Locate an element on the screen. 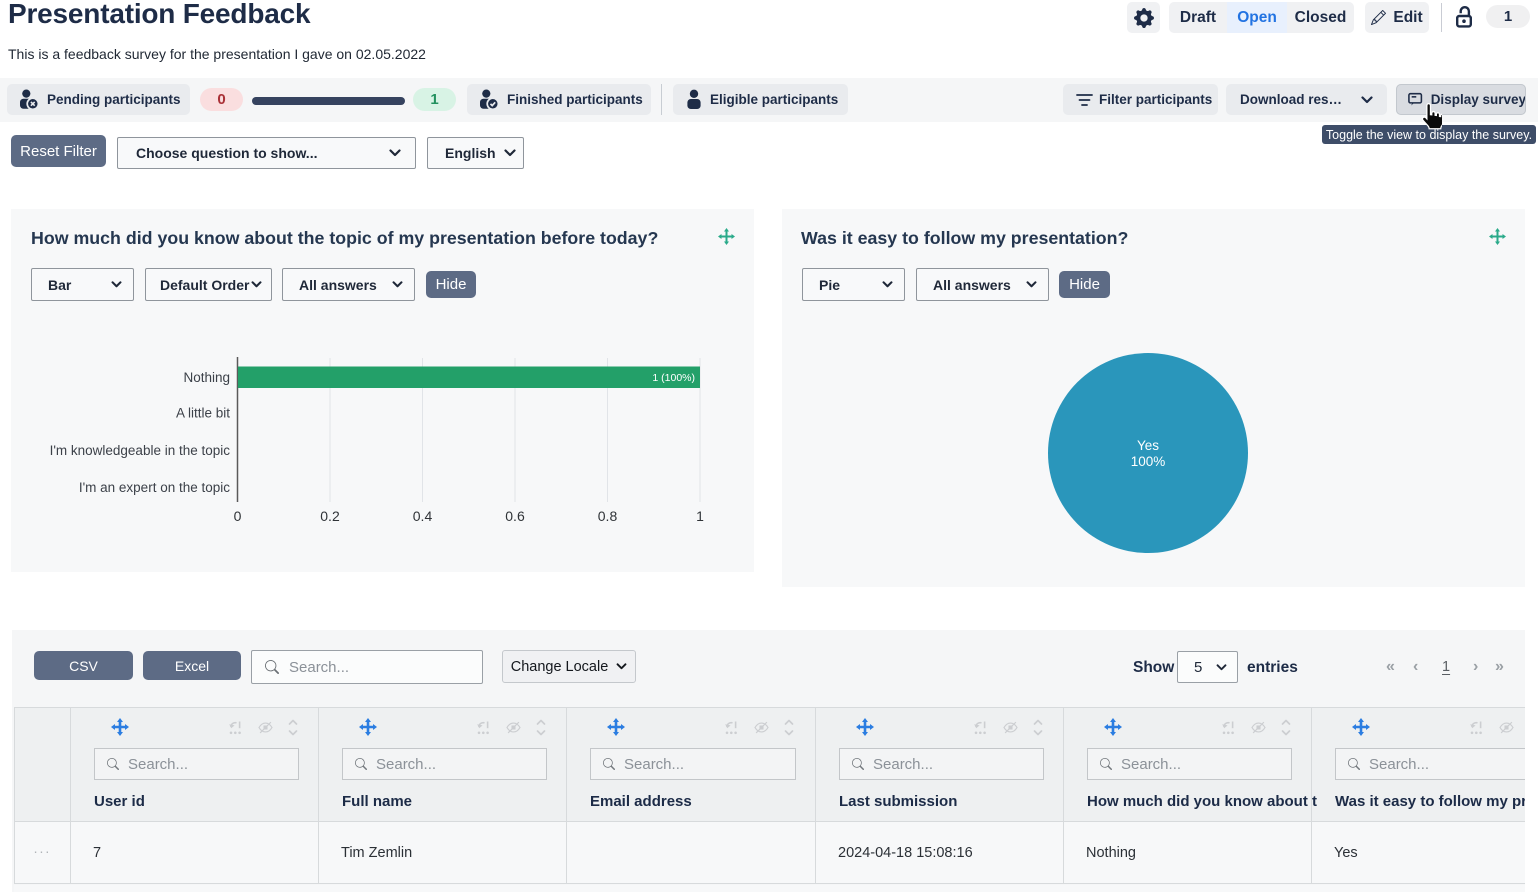 The height and width of the screenshot is (892, 1538). svg-text: 0.8 is located at coordinates (608, 516).